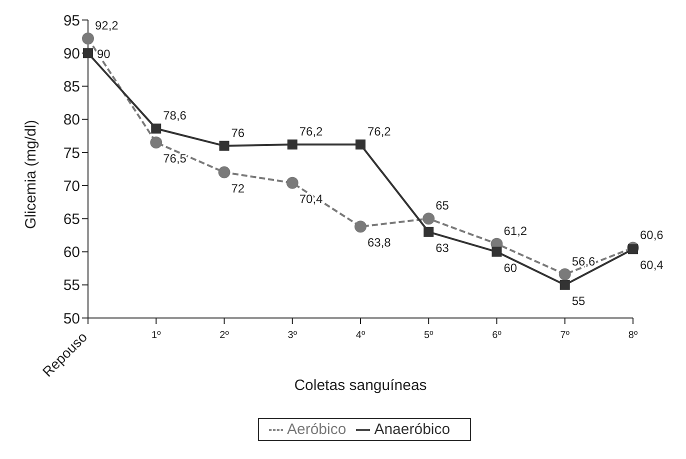 The width and height of the screenshot is (686, 459). Describe the element at coordinates (497, 335) in the screenshot. I see `x-tick-label: 6º` at that location.